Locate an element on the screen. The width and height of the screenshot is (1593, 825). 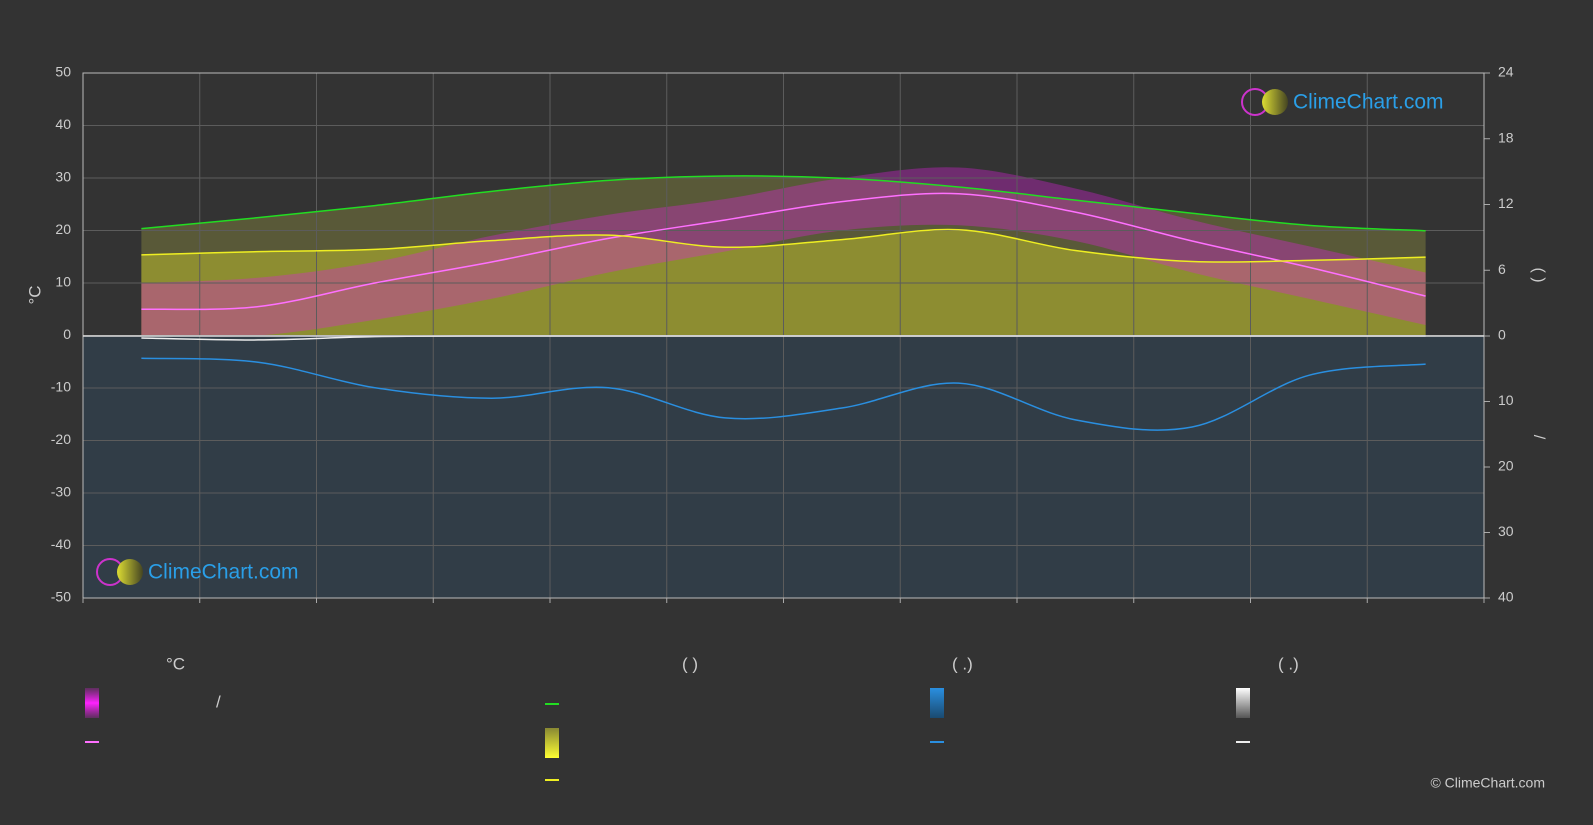
copyright: © ClimeChart.com is located at coordinates (1487, 783).